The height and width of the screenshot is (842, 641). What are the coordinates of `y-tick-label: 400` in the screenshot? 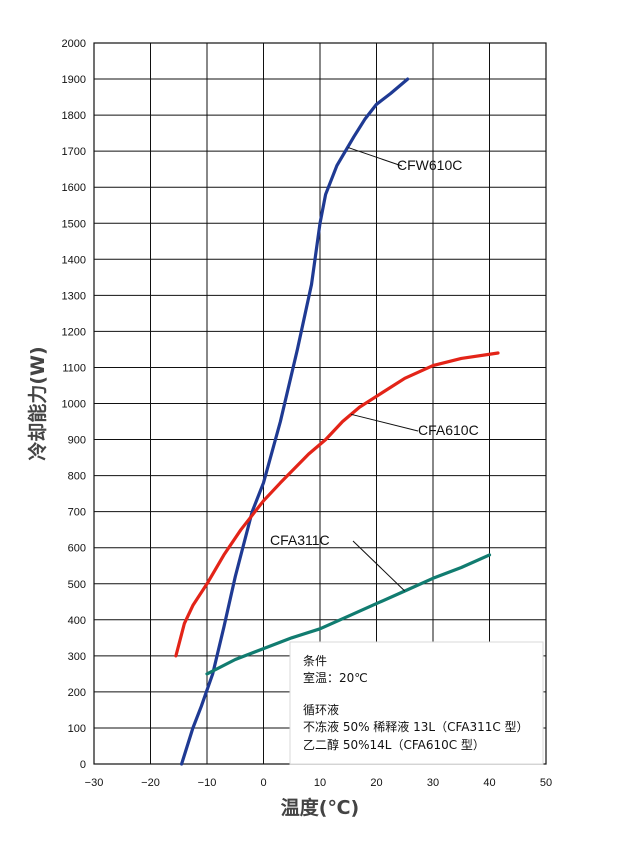 It's located at (77, 621).